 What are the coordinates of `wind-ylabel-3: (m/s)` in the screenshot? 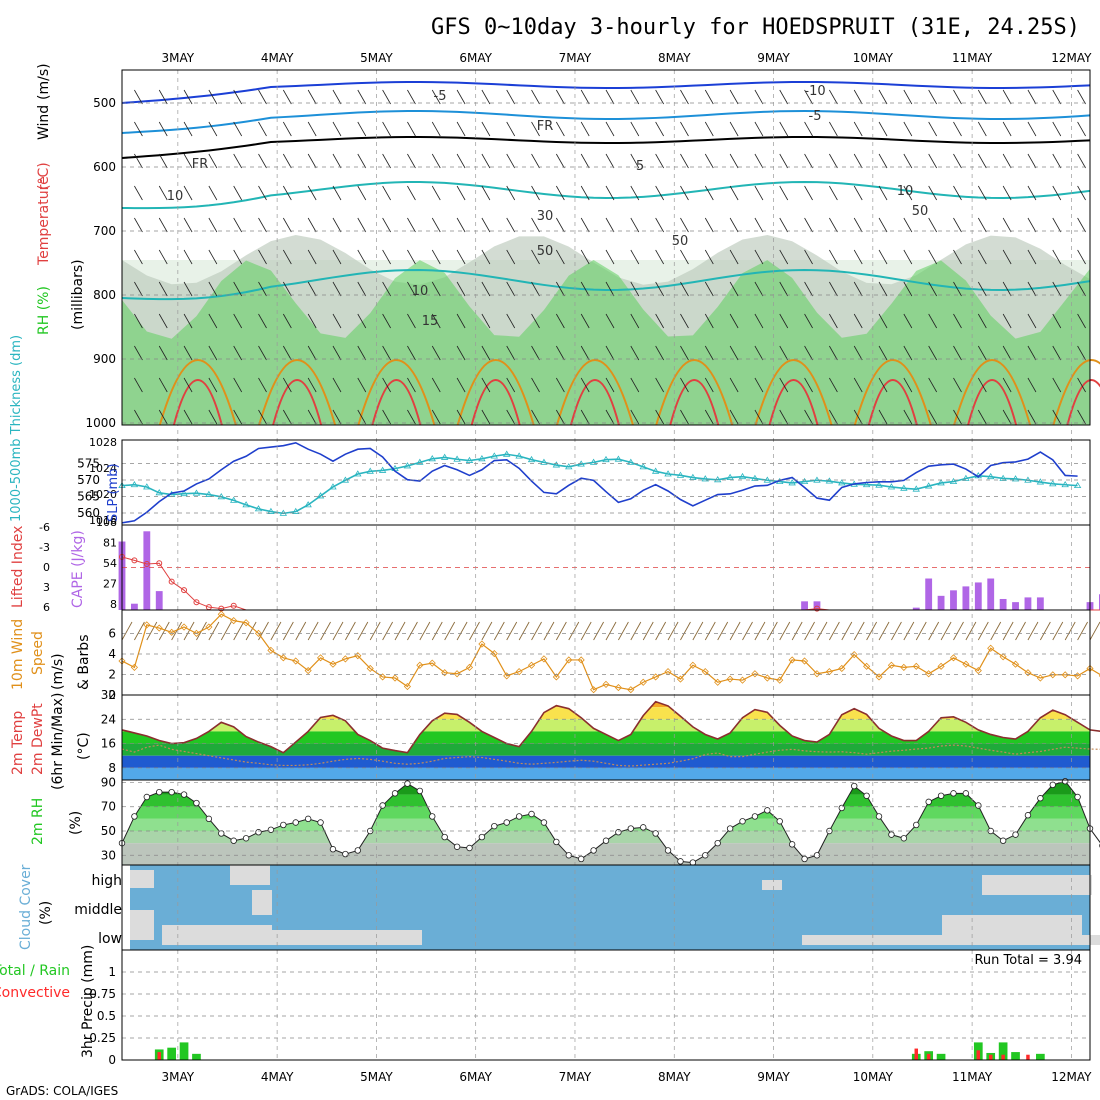 It's located at (58, 671).